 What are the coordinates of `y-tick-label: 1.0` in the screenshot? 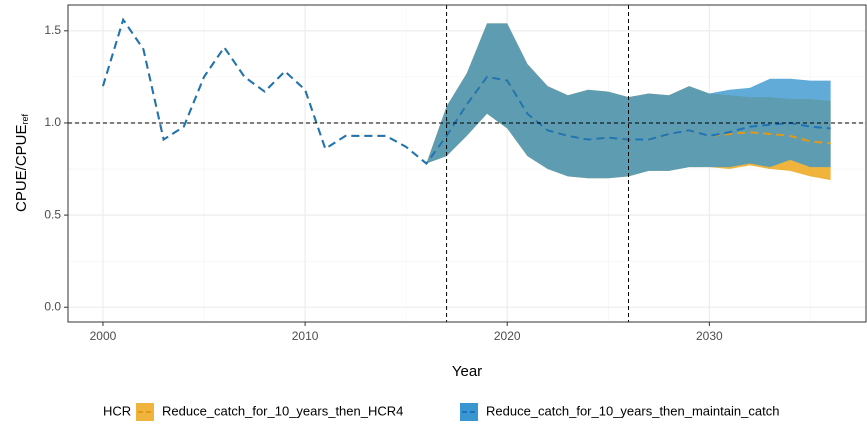 It's located at (52, 122).